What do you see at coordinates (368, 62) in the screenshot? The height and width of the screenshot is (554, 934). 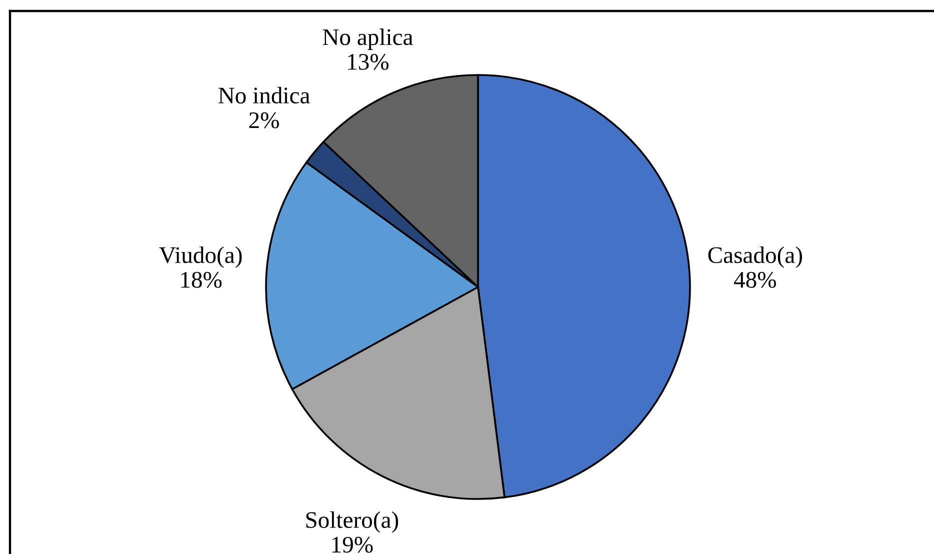 I see `data-label: 13%` at bounding box center [368, 62].